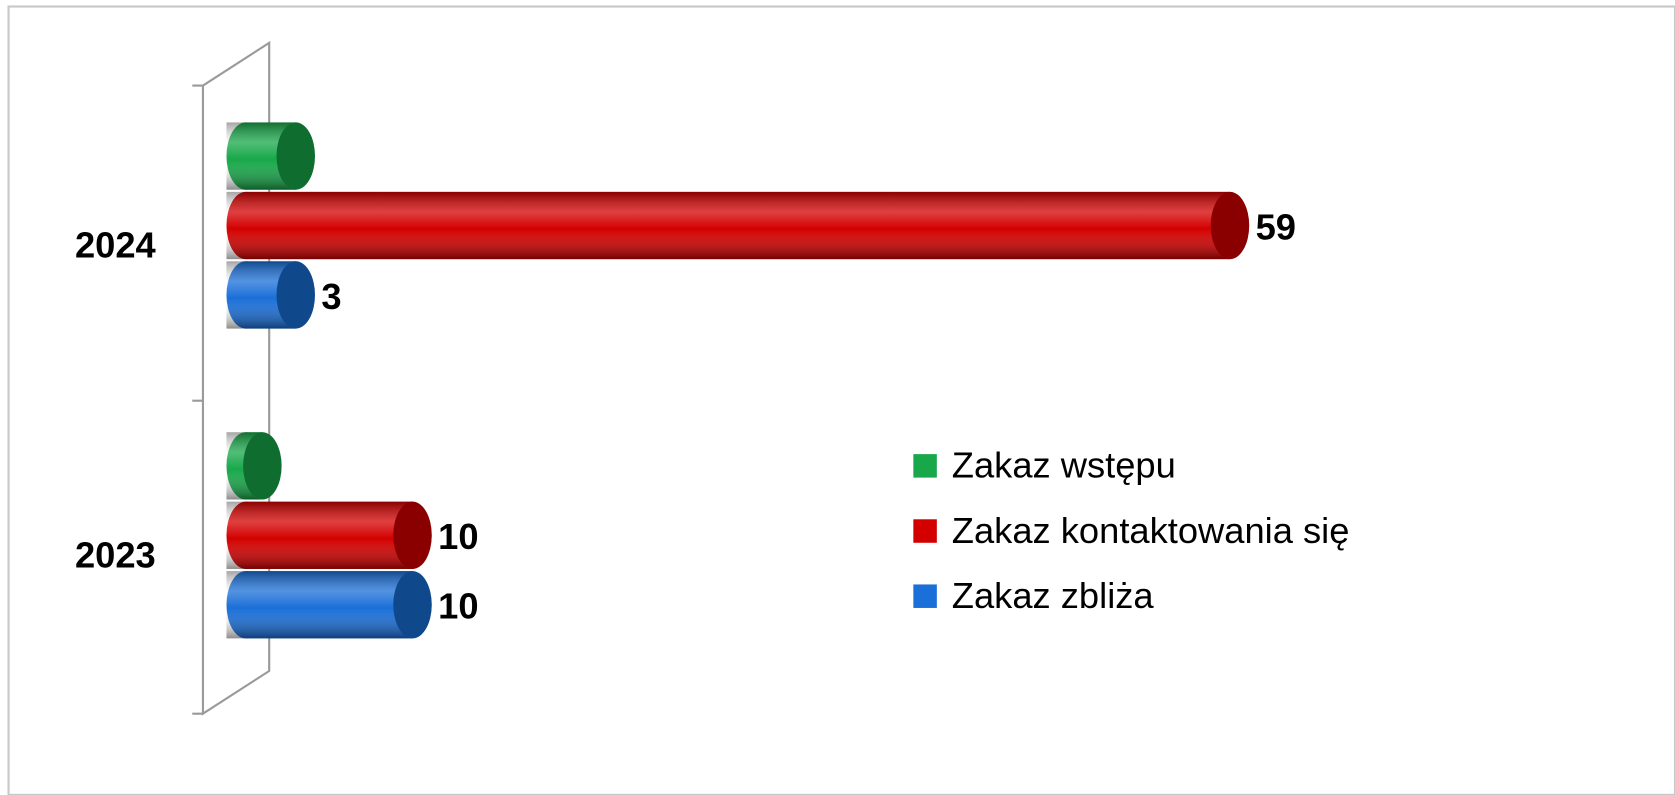  What do you see at coordinates (1053, 595) in the screenshot?
I see `legend-label: Zakaz zbliża` at bounding box center [1053, 595].